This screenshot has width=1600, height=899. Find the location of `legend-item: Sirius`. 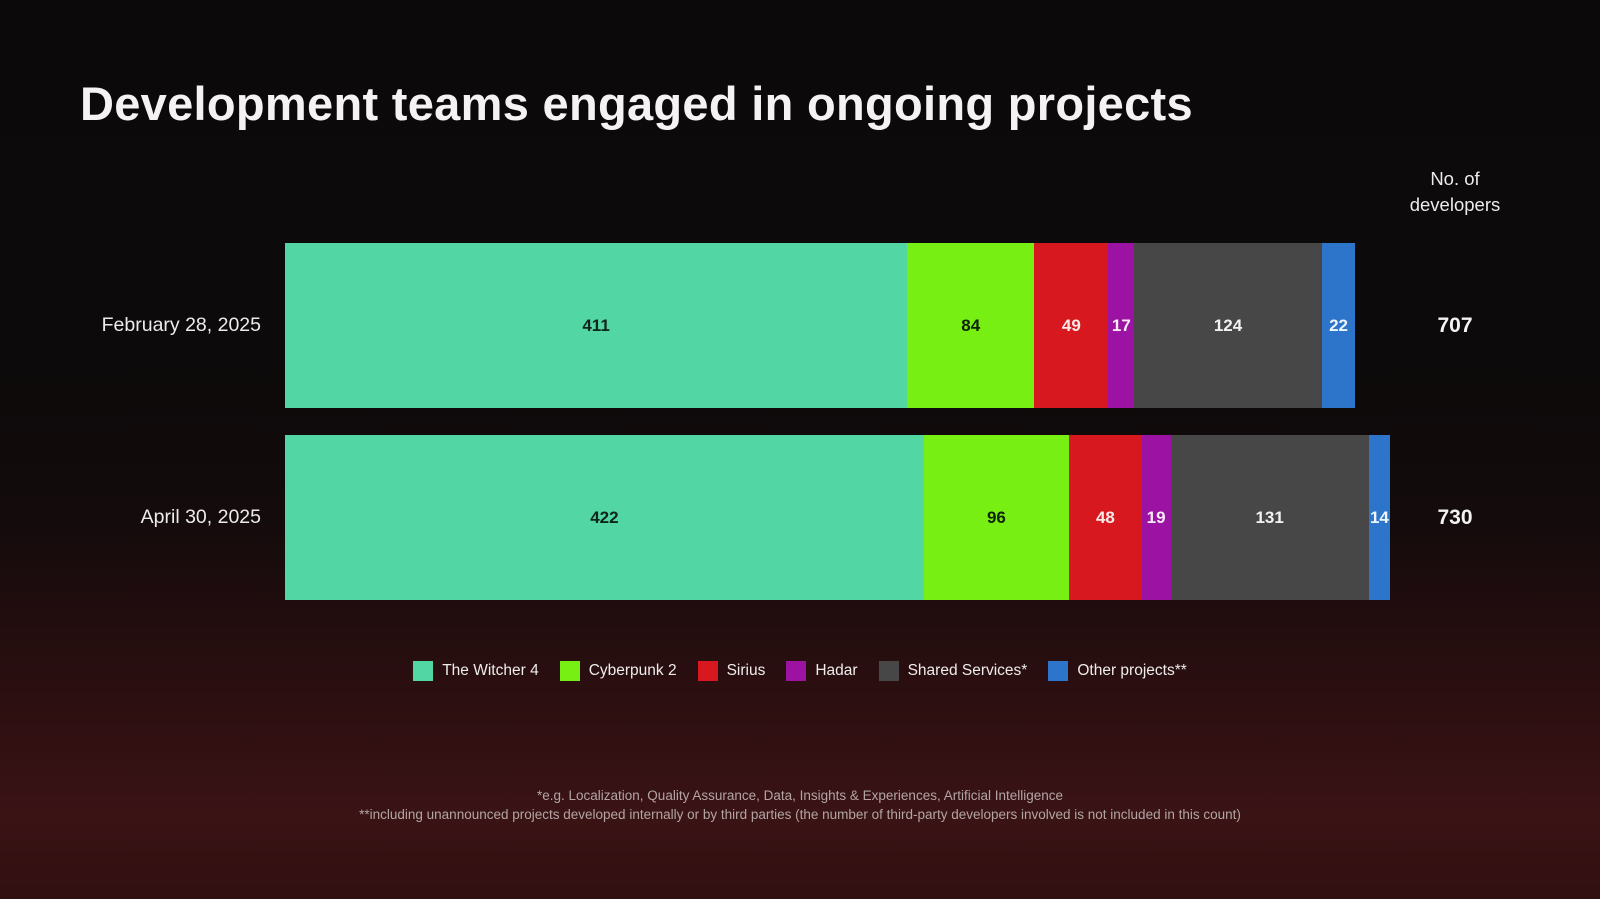

legend-item: Sirius is located at coordinates (731, 671).